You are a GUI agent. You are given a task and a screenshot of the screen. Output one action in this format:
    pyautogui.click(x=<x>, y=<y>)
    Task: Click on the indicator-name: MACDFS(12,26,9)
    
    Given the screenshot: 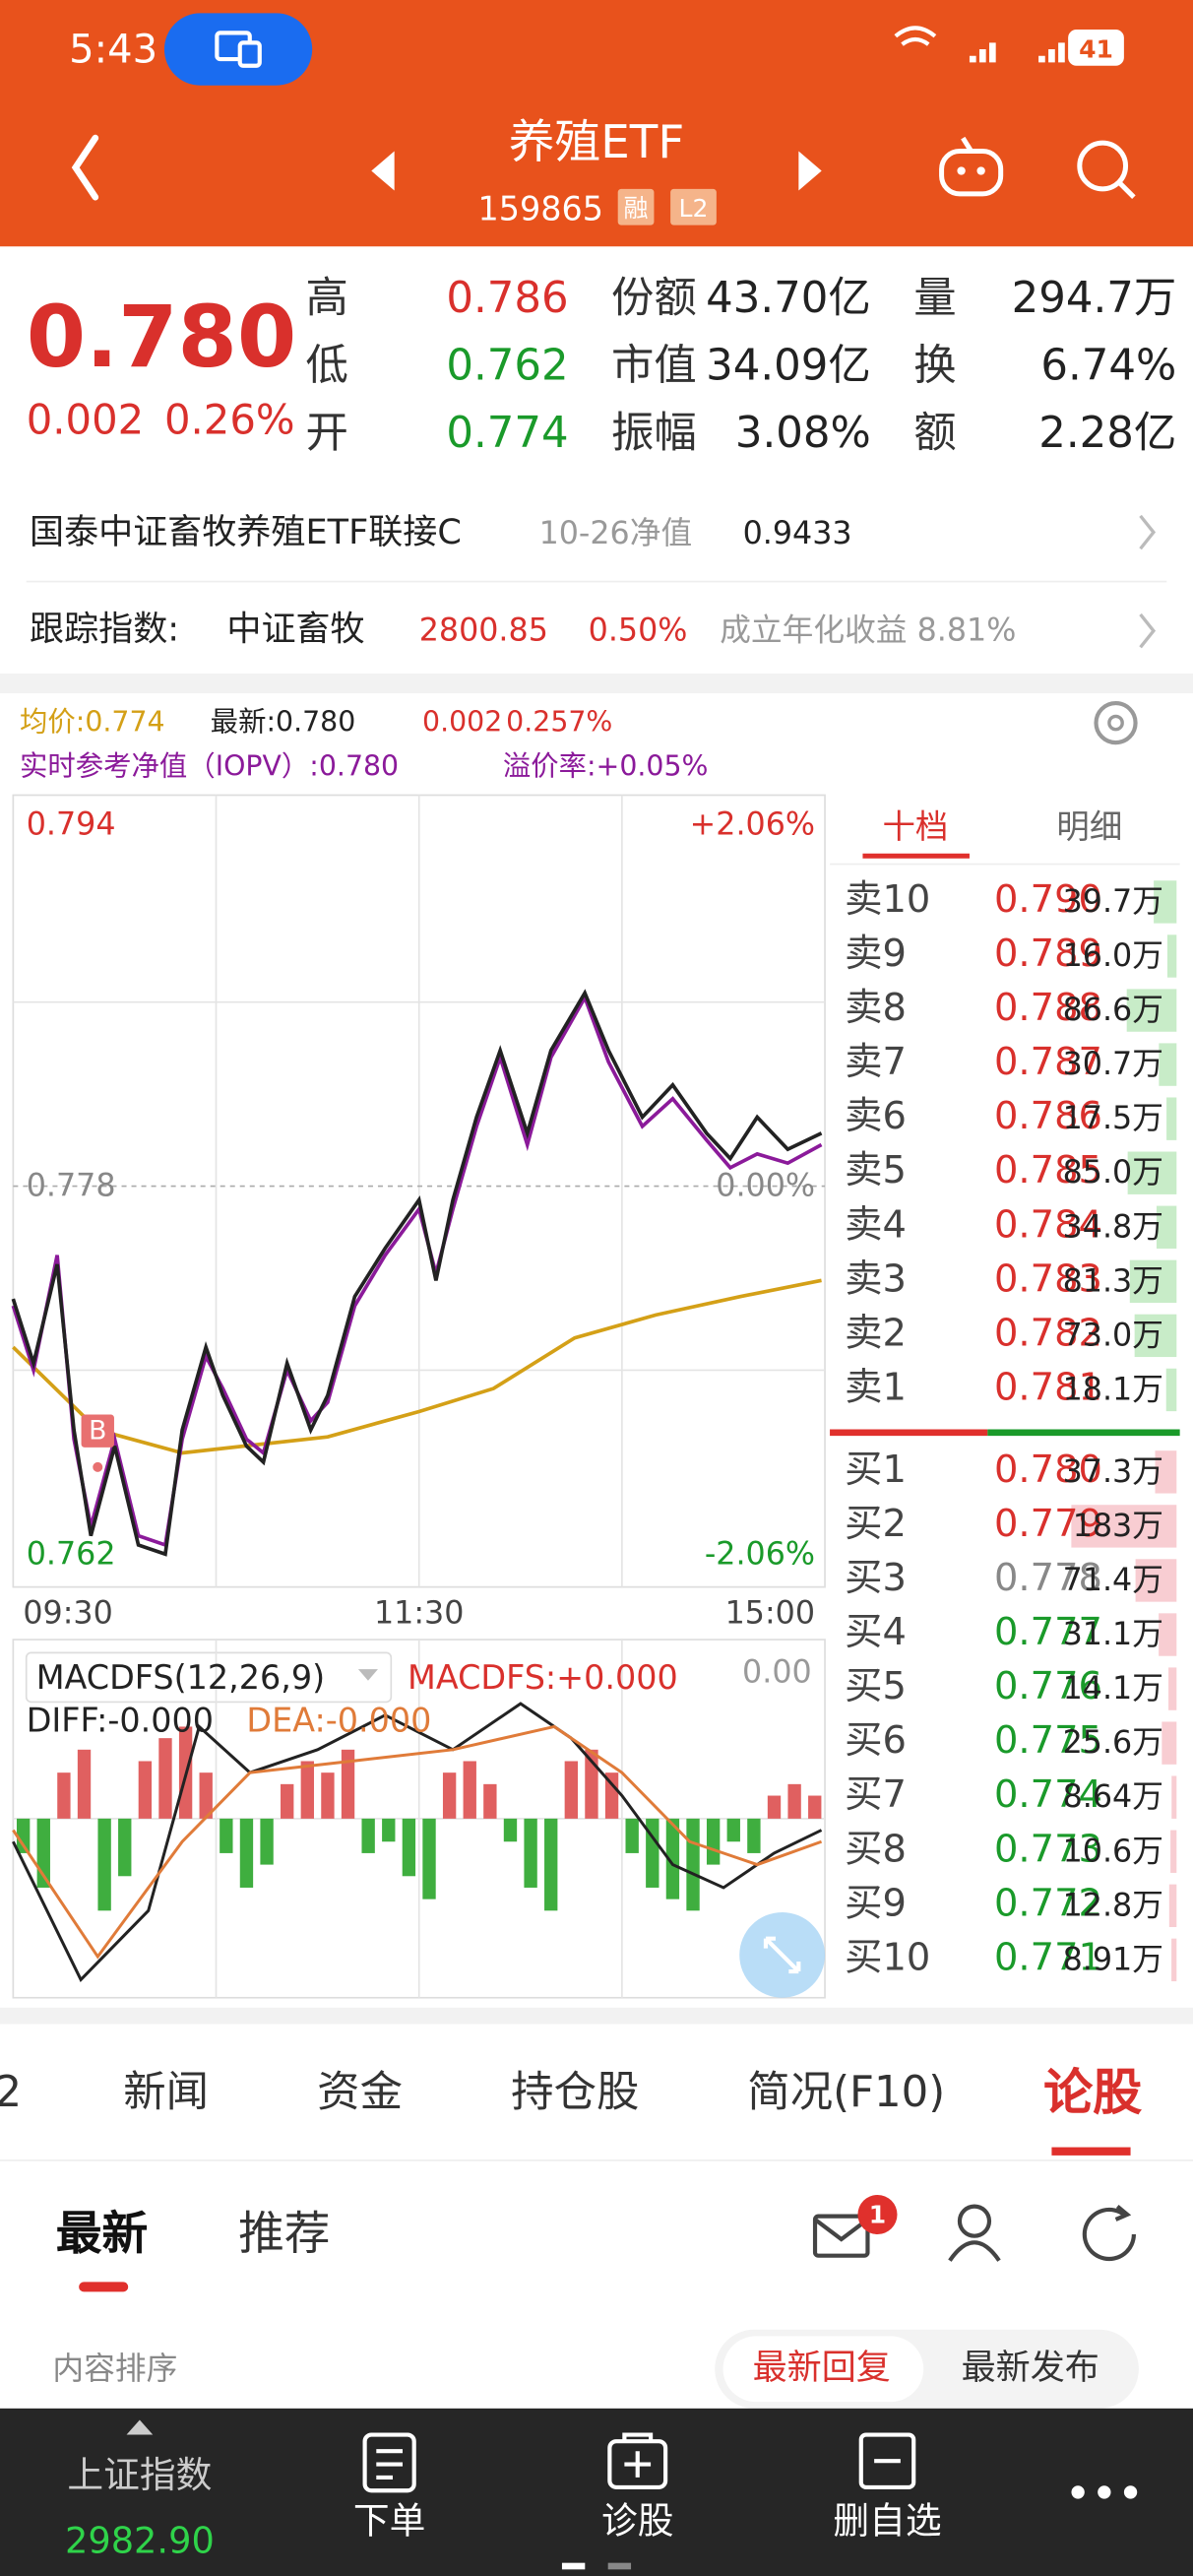 What is the action you would take?
    pyautogui.click(x=180, y=1677)
    